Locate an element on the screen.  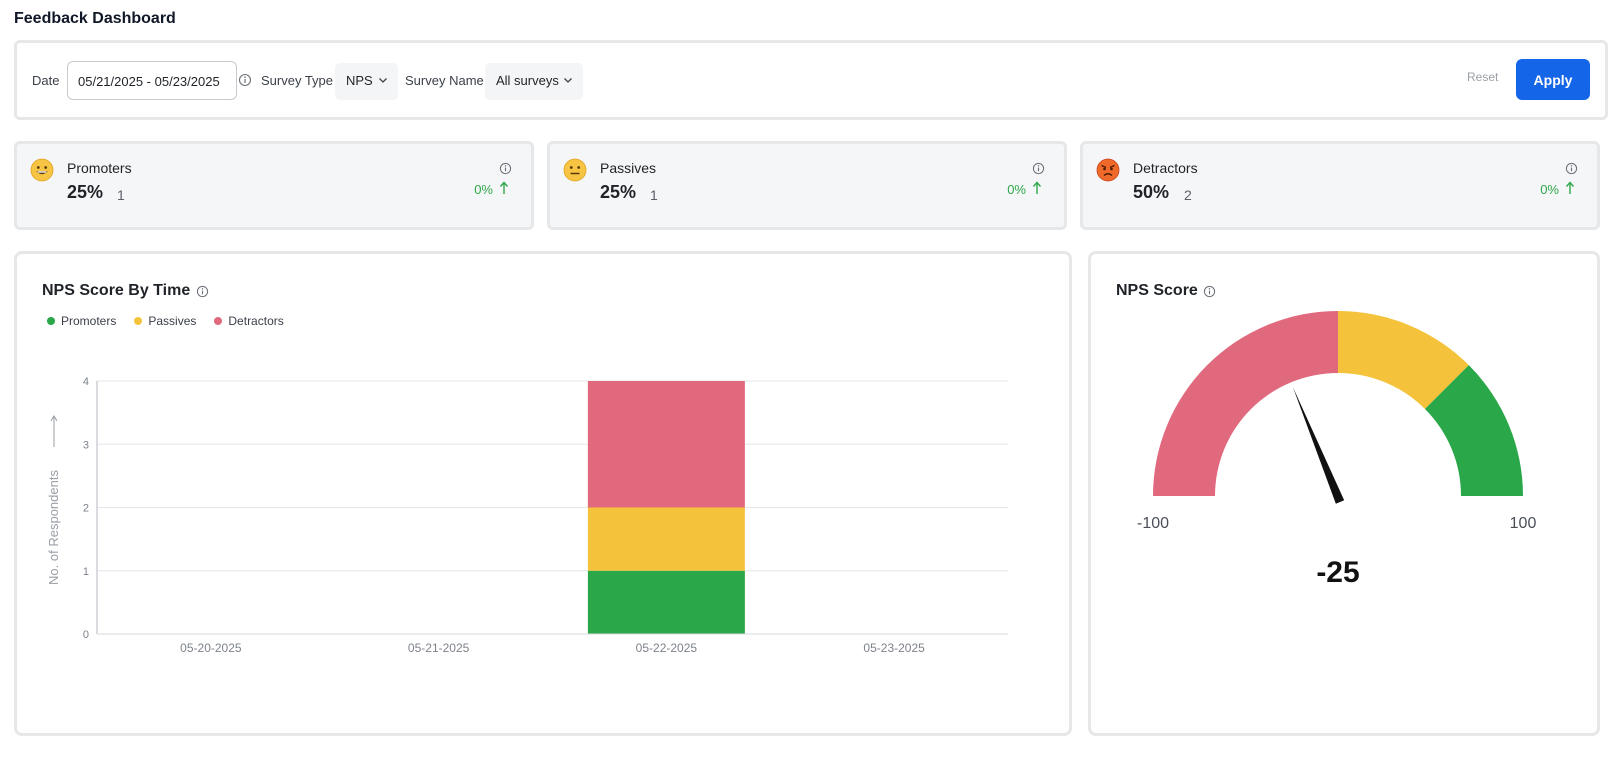
page-title: Feedback Dashboard is located at coordinates (95, 18).